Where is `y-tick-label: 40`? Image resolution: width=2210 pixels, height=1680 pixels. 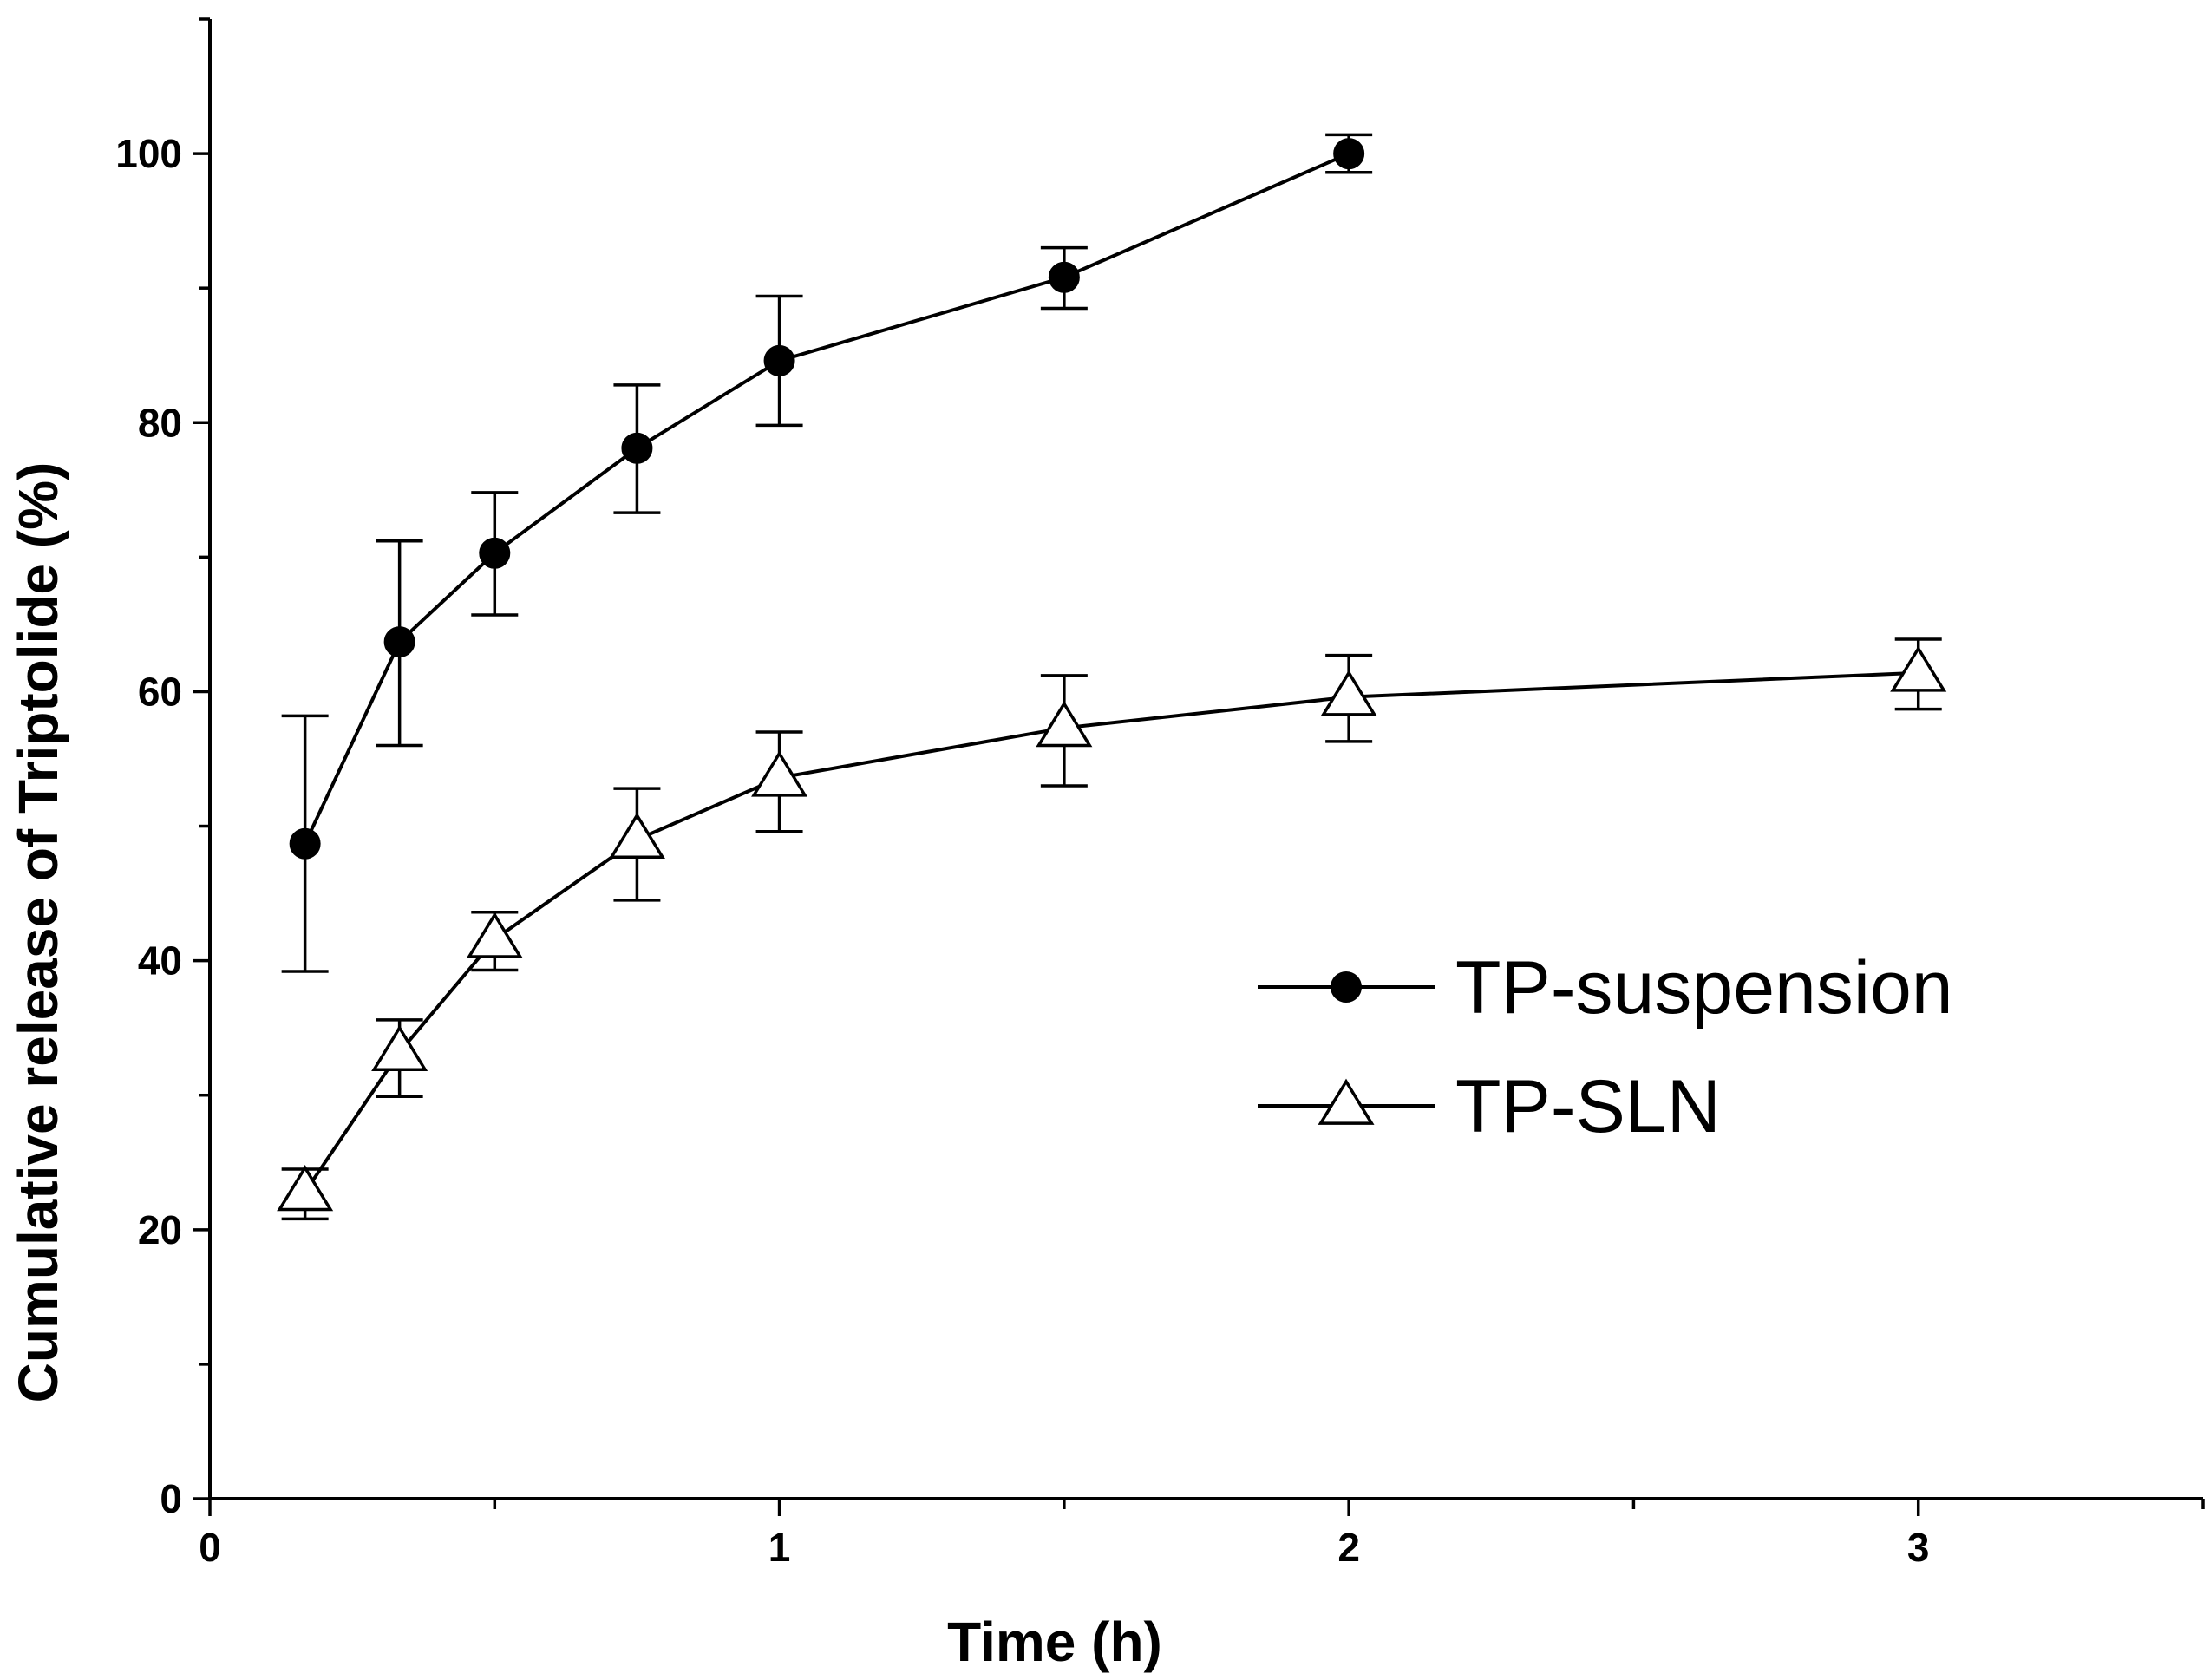
y-tick-label: 40 is located at coordinates (160, 961).